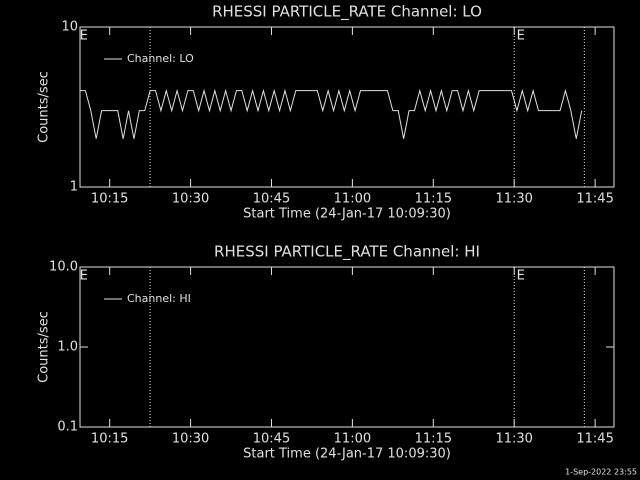 The width and height of the screenshot is (640, 480). What do you see at coordinates (347, 252) in the screenshot?
I see `chart-title: RHESSI PARTICLE_RATE Channel: HI` at bounding box center [347, 252].